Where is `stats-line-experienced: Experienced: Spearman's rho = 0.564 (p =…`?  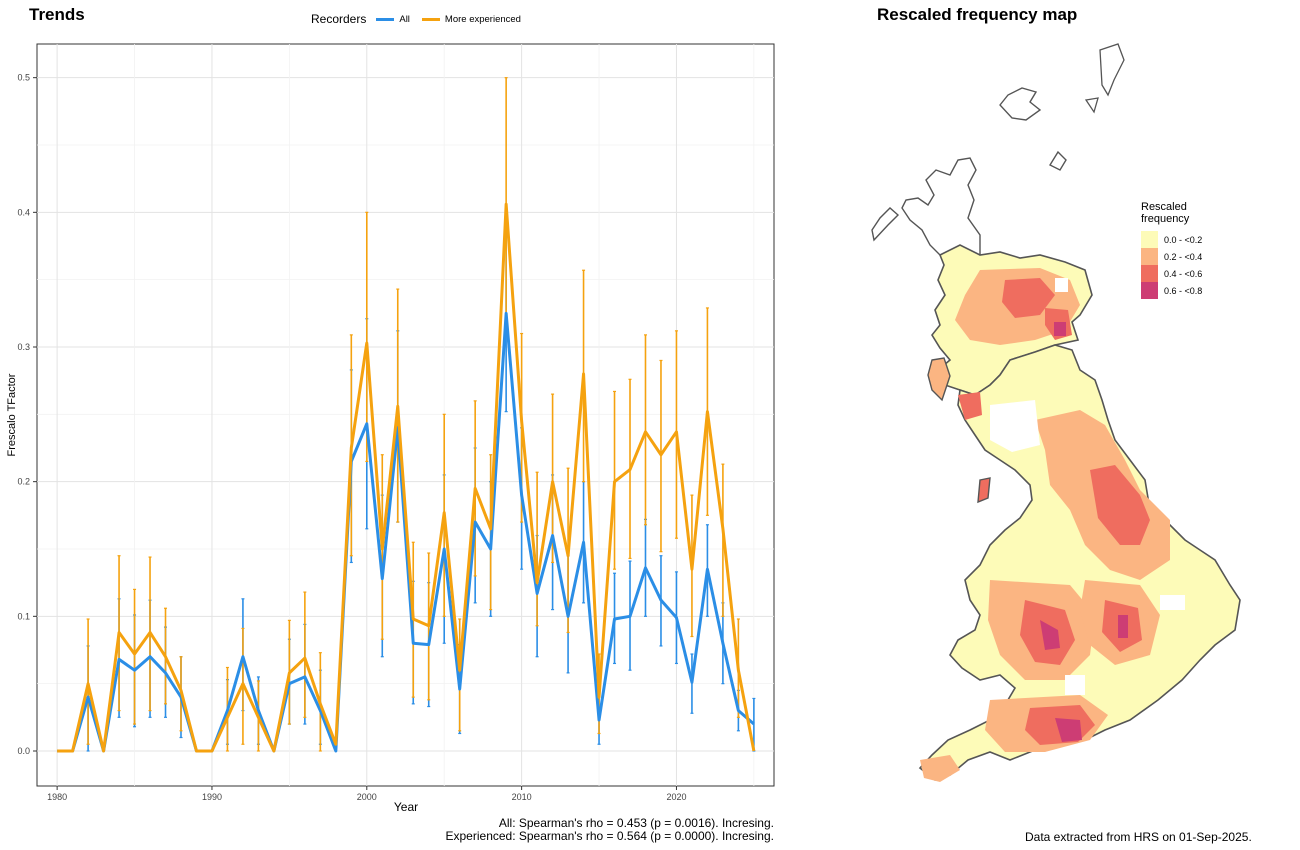
stats-line-experienced: Experienced: Spearman's rho = 0.564 (p =… is located at coordinates (610, 836).